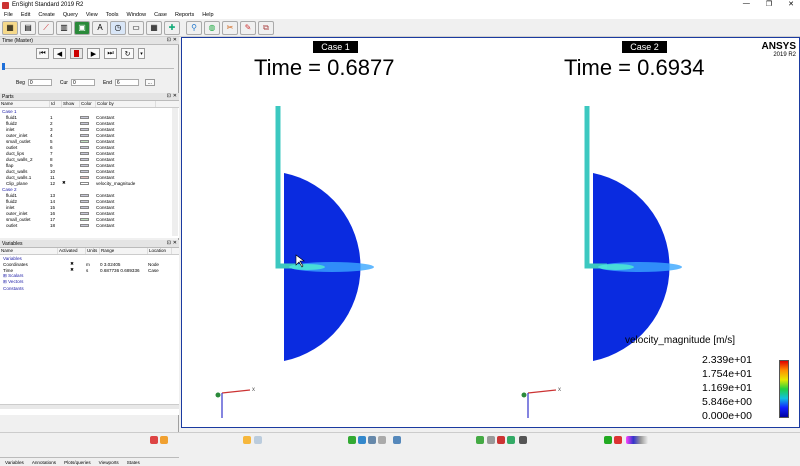 This screenshot has width=800, height=466. I want to click on col-location: Location, so click(160, 251).